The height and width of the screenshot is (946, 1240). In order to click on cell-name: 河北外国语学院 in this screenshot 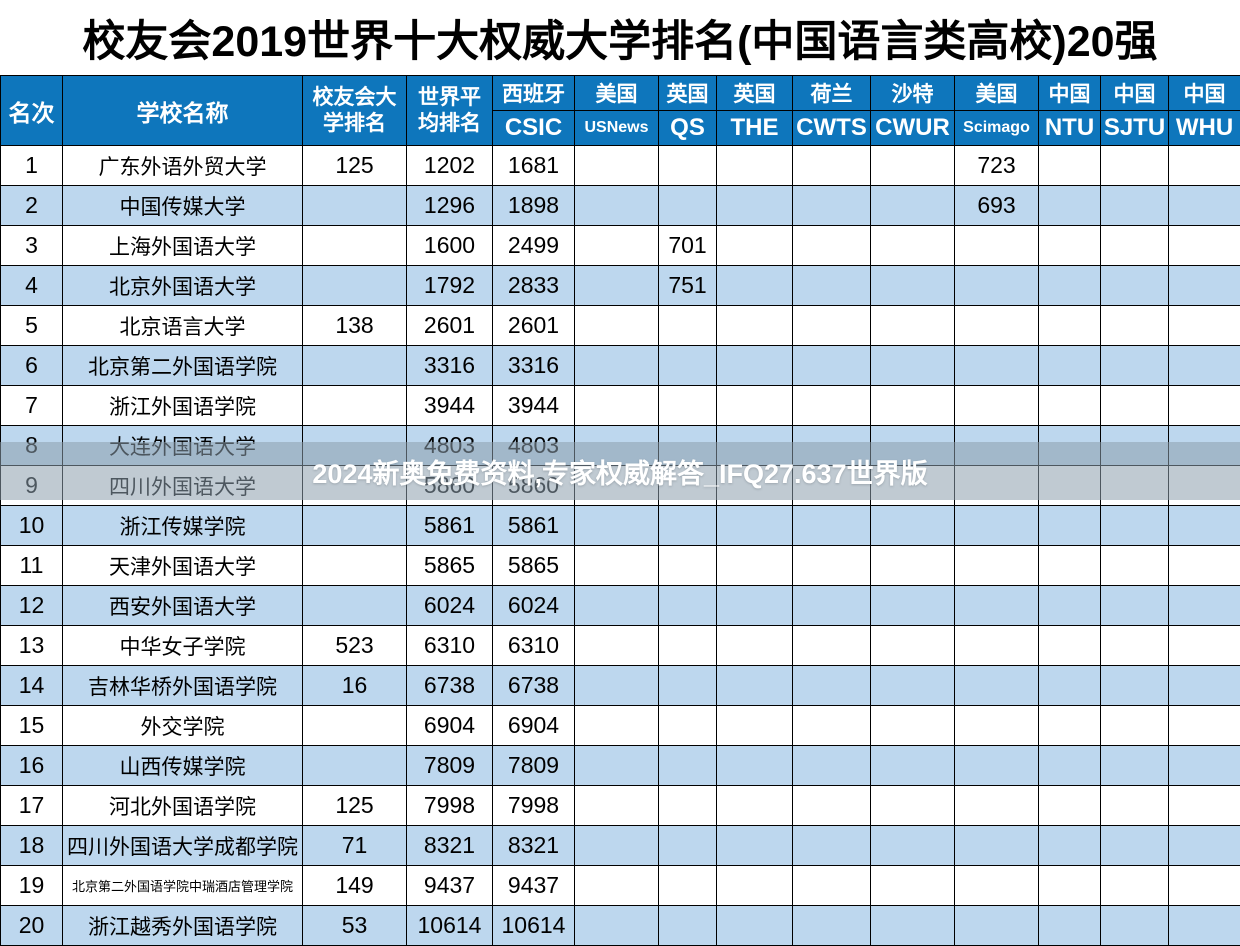, I will do `click(182, 805)`.